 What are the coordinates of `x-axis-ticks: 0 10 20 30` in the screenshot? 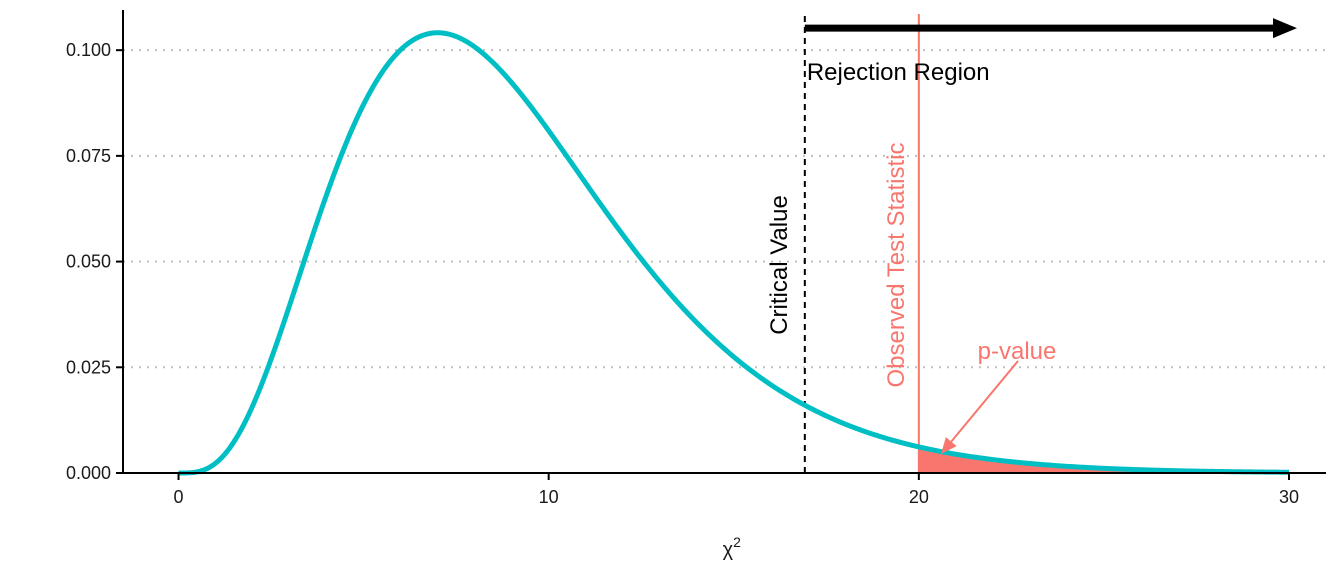 It's located at (736, 490).